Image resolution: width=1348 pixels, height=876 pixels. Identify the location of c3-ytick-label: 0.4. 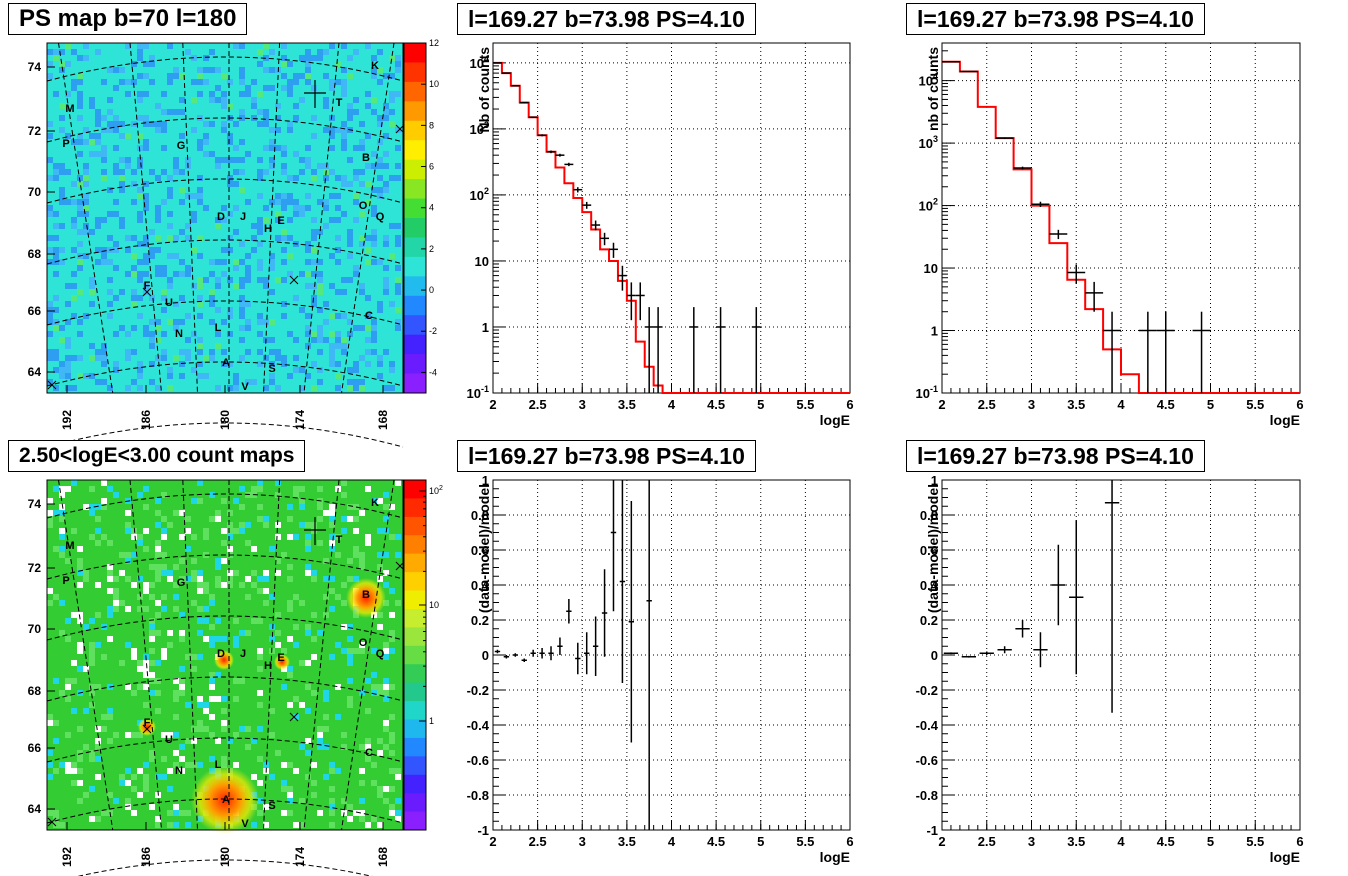
(480, 585).